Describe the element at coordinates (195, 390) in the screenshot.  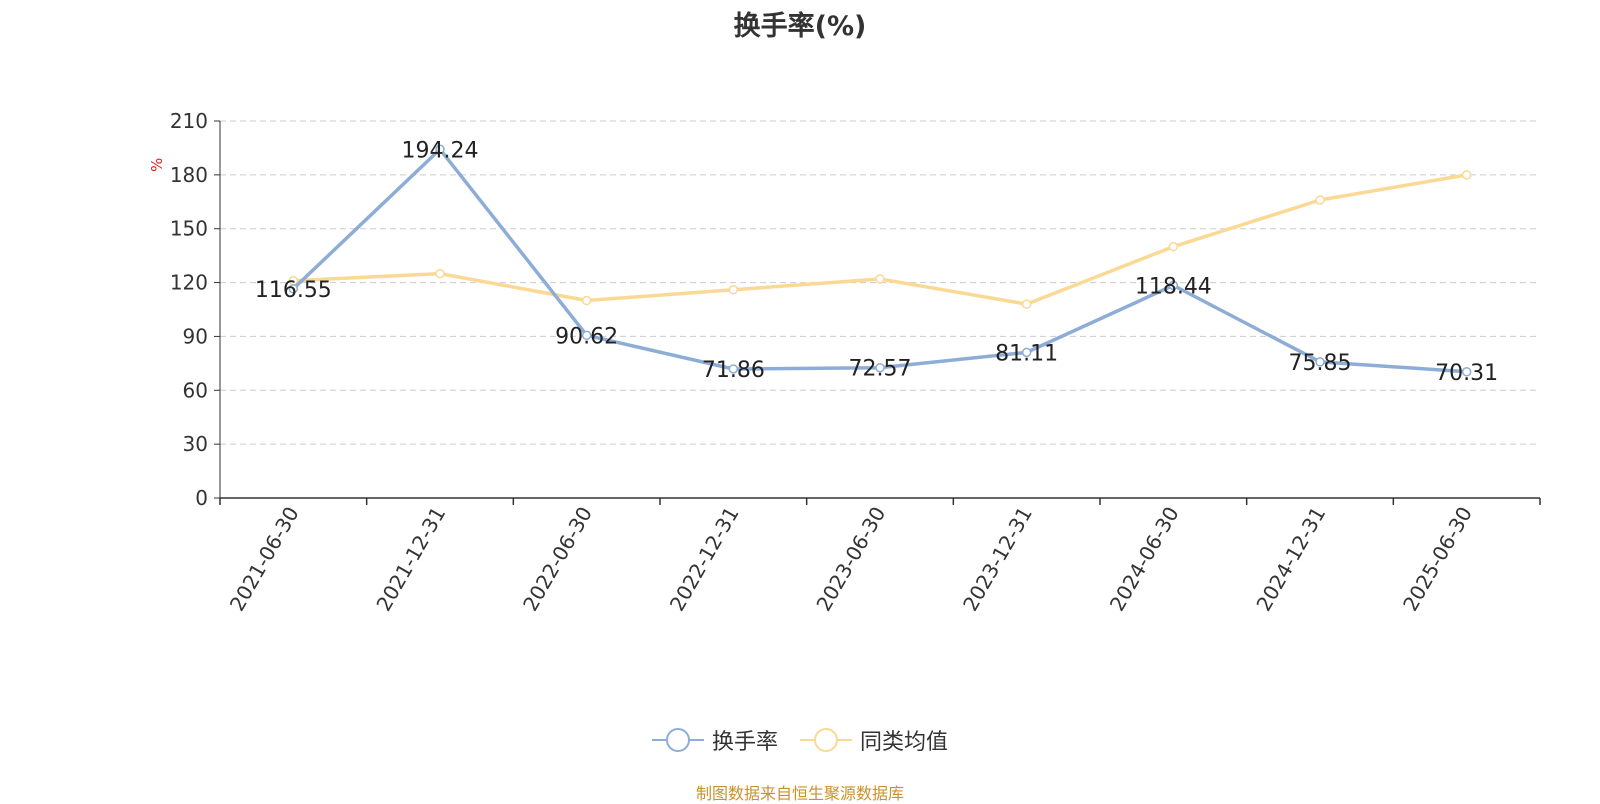
I see `y-tick-label: 60` at that location.